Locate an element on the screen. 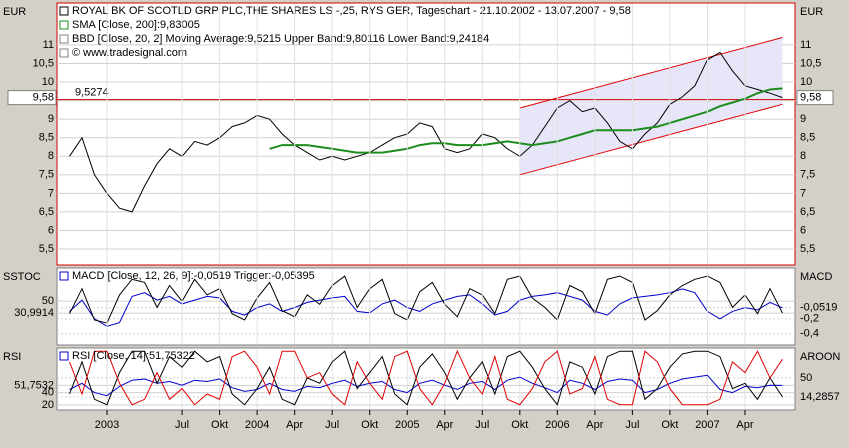 This screenshot has height=448, width=849. y-tick-label: 51,7532 is located at coordinates (34, 385).